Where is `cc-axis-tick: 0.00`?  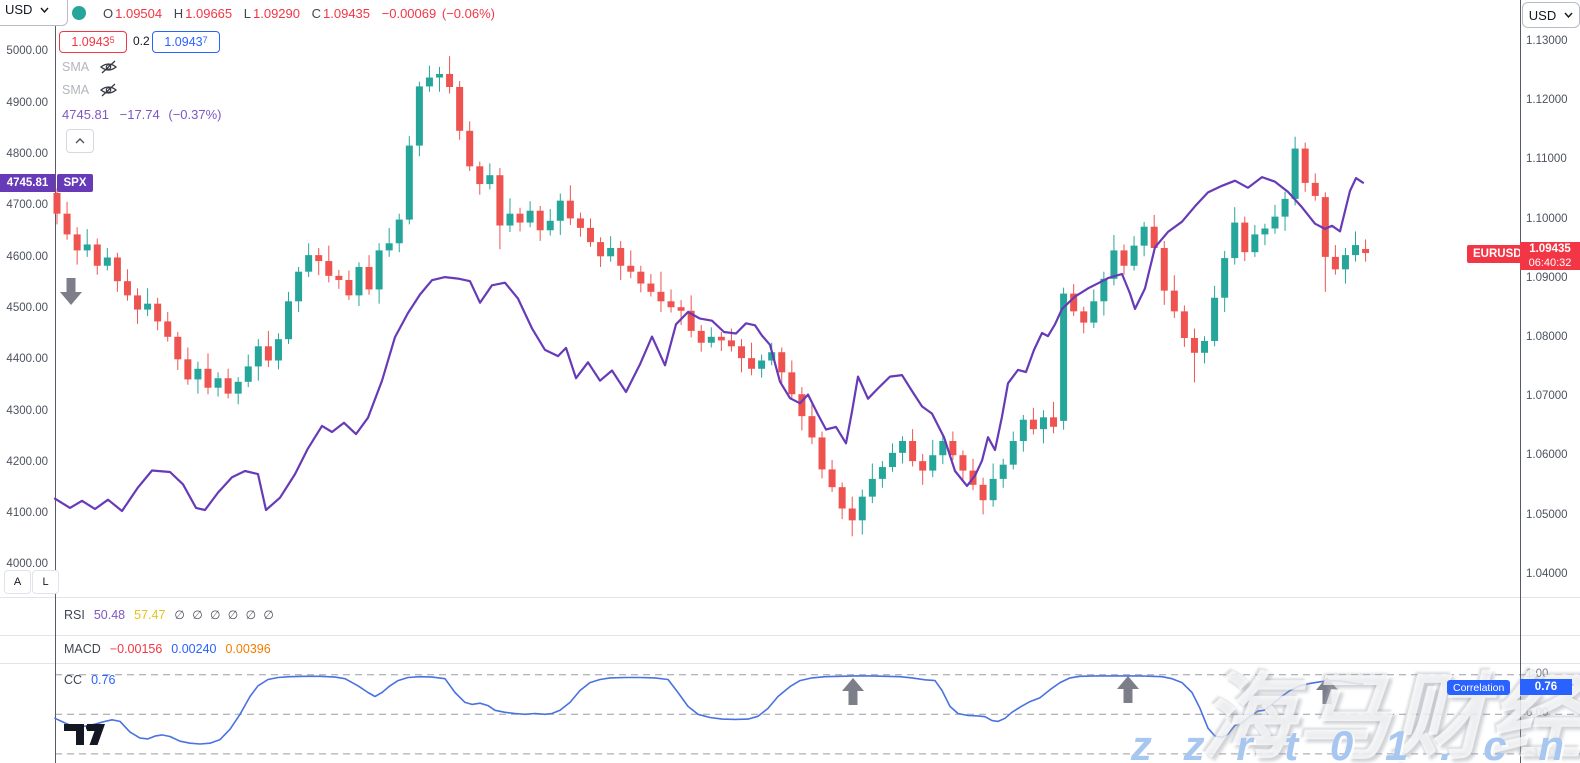 cc-axis-tick: 0.00 is located at coordinates (1537, 713).